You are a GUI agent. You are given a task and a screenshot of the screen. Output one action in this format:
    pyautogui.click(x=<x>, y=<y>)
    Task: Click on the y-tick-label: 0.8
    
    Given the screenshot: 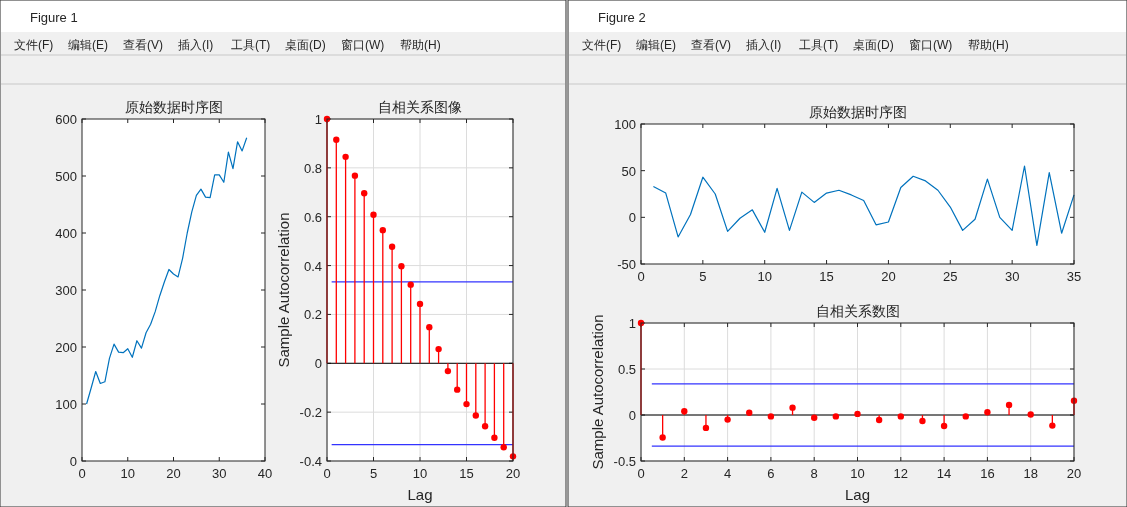 What is the action you would take?
    pyautogui.click(x=312, y=168)
    